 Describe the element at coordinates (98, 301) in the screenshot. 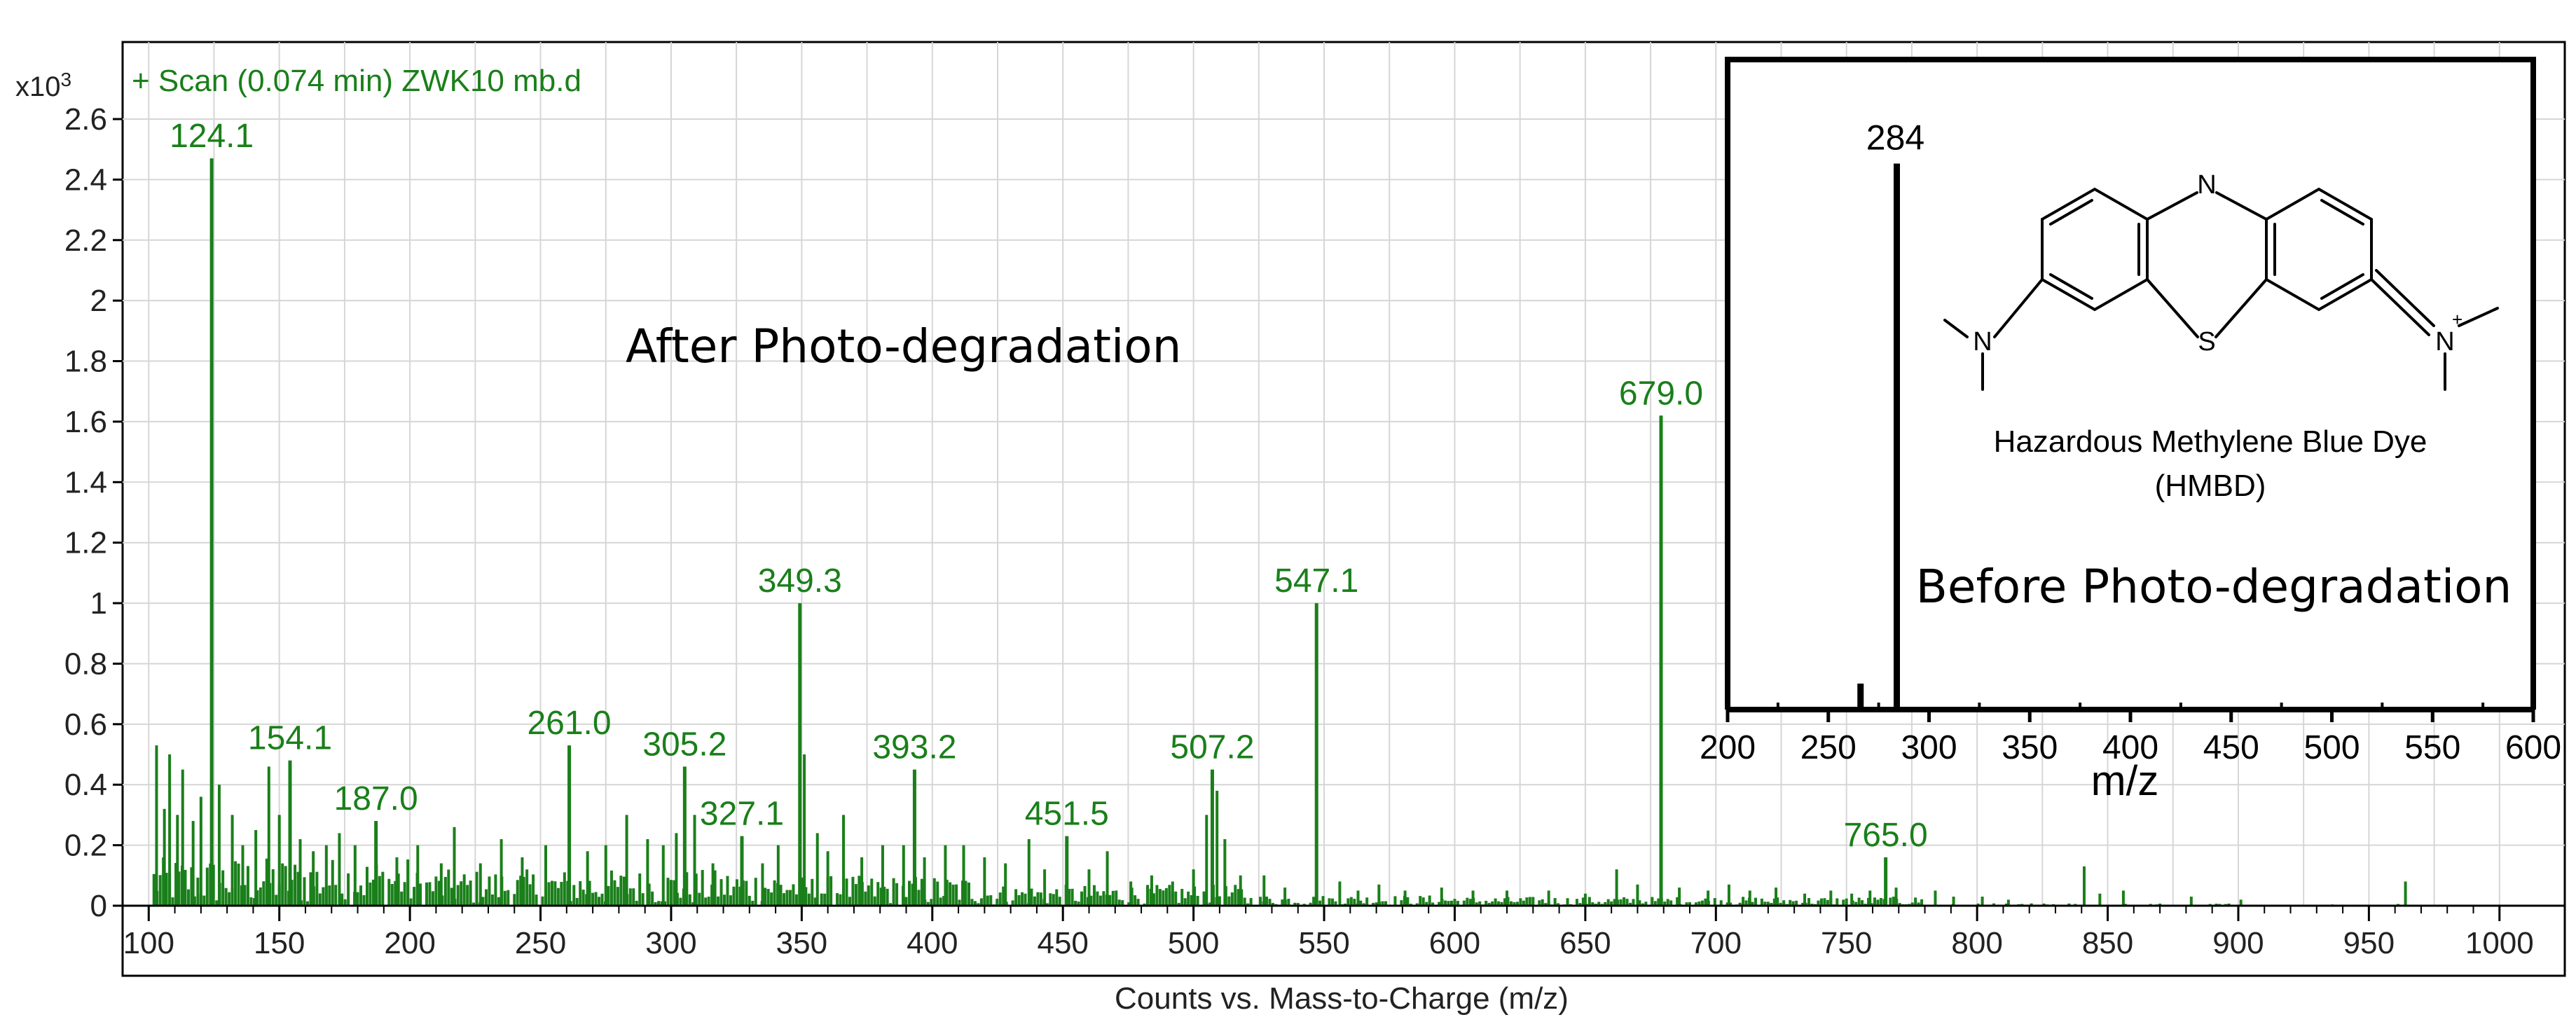

I see `y-tick-label: 2` at that location.